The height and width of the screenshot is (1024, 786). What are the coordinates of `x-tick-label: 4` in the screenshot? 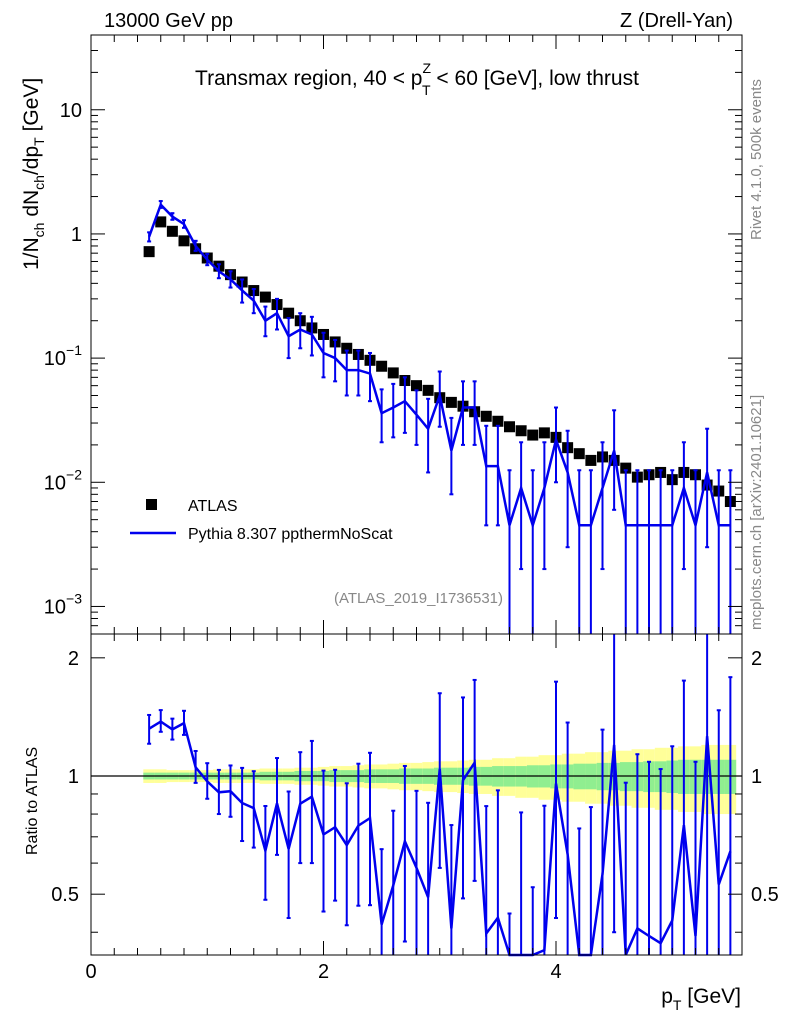 It's located at (555, 972).